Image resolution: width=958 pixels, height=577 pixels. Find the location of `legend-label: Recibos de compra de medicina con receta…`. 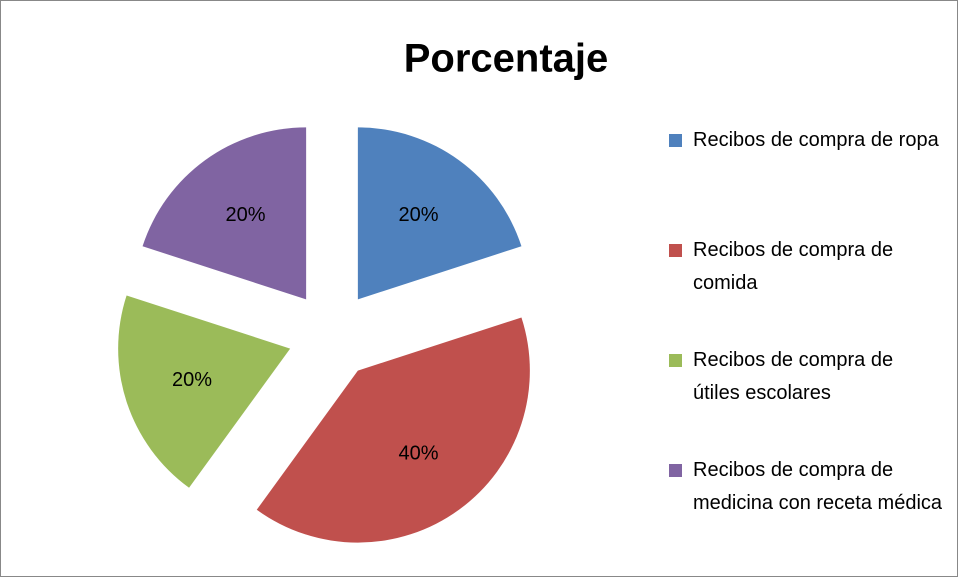

legend-label: Recibos de compra de medicina con receta… is located at coordinates (818, 486).